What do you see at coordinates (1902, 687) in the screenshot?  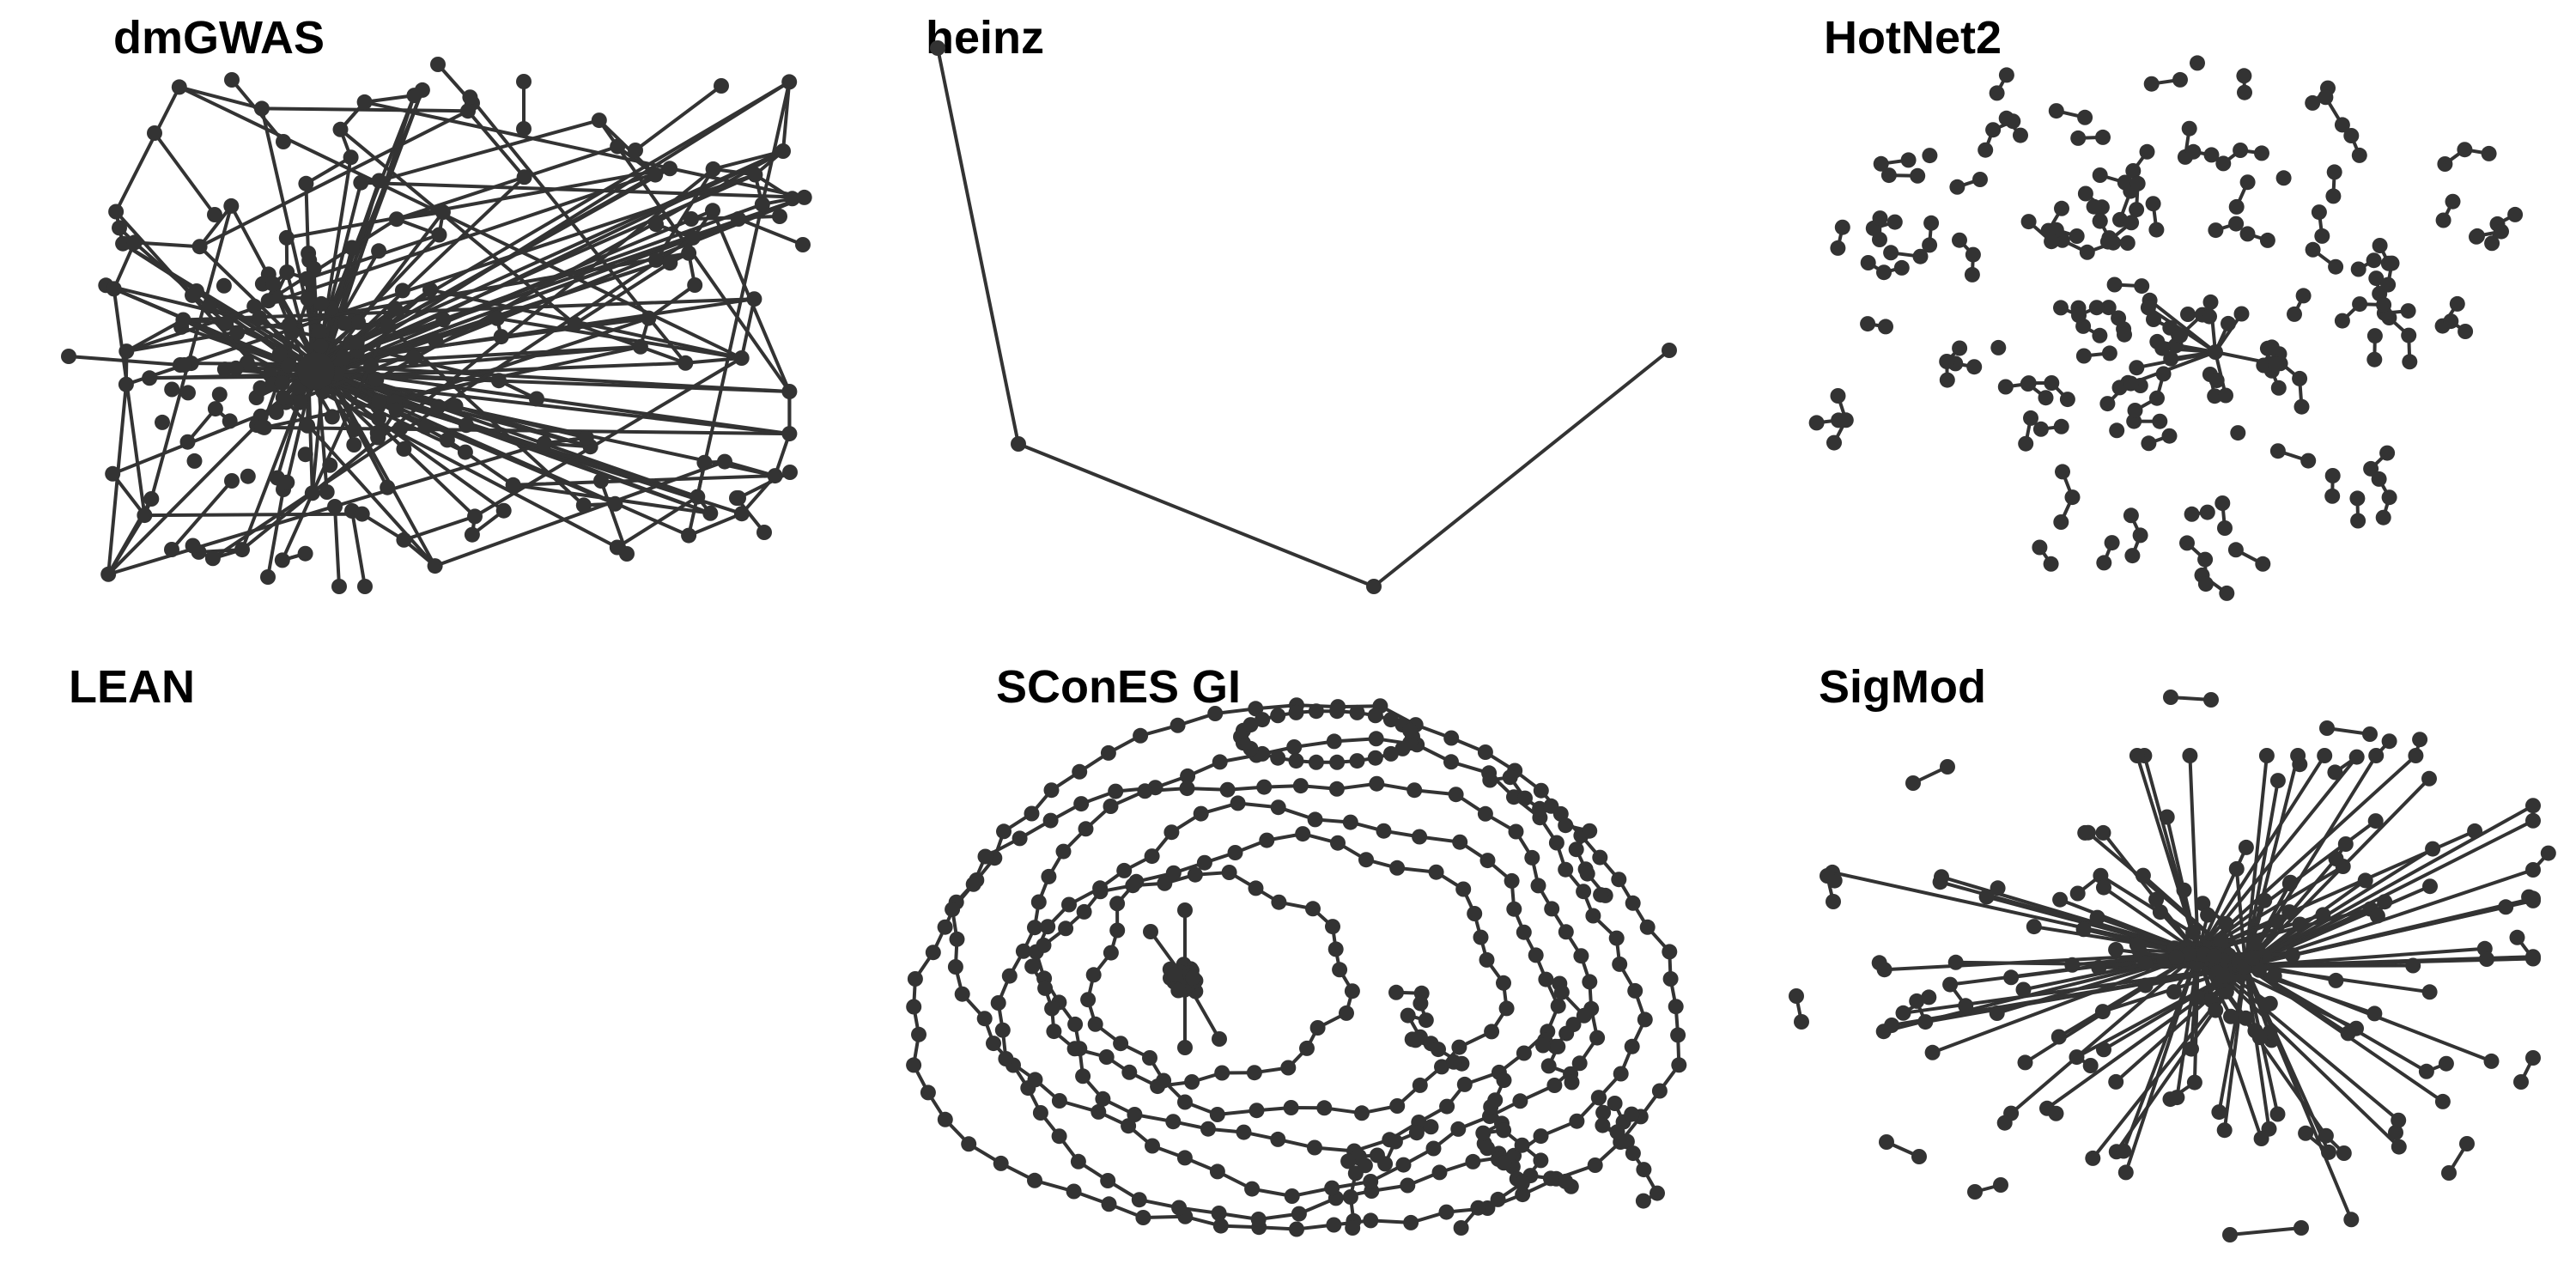 I see `panel-title-sigmod: SigMod` at bounding box center [1902, 687].